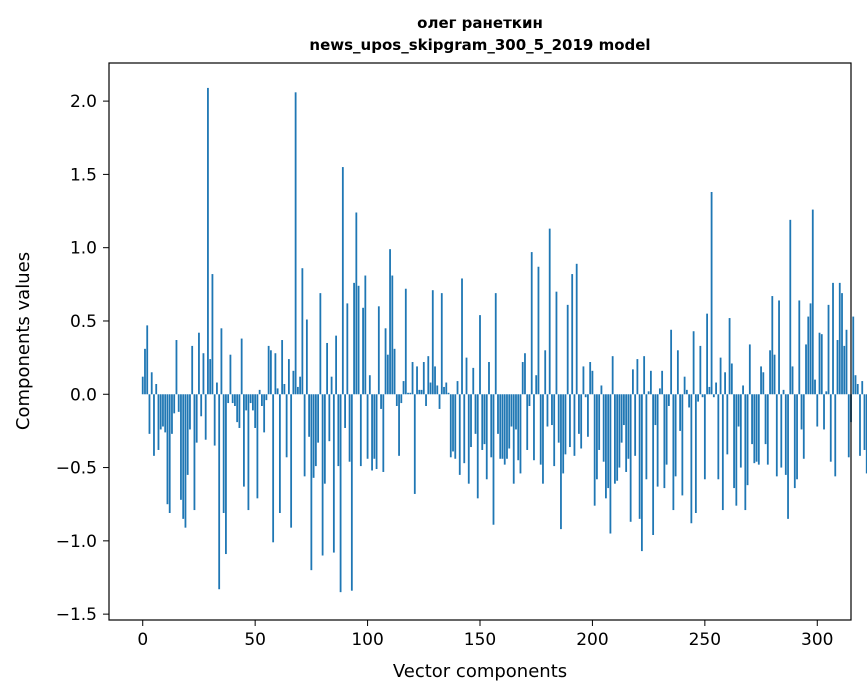 The width and height of the screenshot is (867, 696). I want to click on y-axis-ticks: −1.5 −1.0 −0.5 0.0 0.5 1.0 1.5 2.0, so click(82, 358).